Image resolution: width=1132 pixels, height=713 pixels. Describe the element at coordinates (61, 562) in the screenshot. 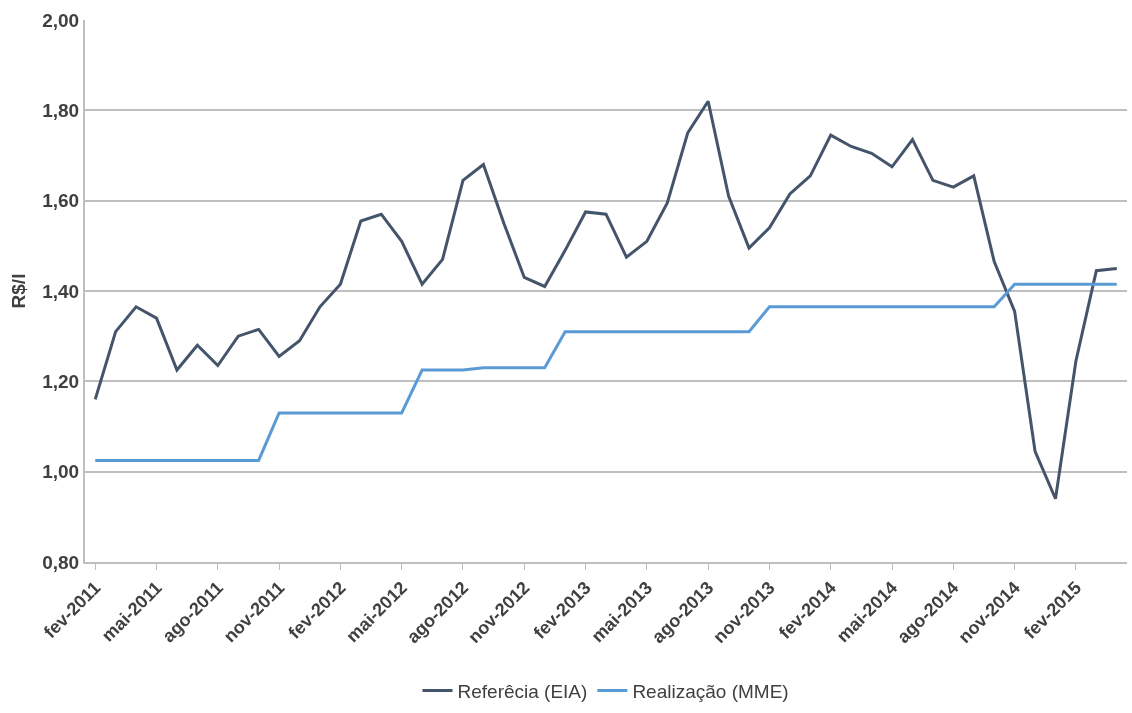

I see `y-tick-label: 0,80` at that location.